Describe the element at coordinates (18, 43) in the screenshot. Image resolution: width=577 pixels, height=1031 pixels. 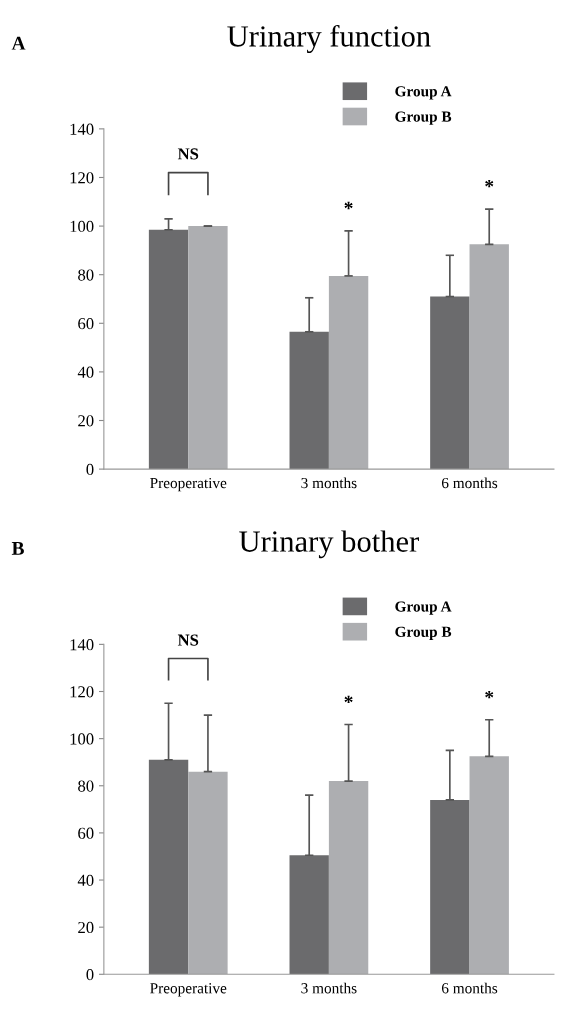
I see `text: A` at that location.